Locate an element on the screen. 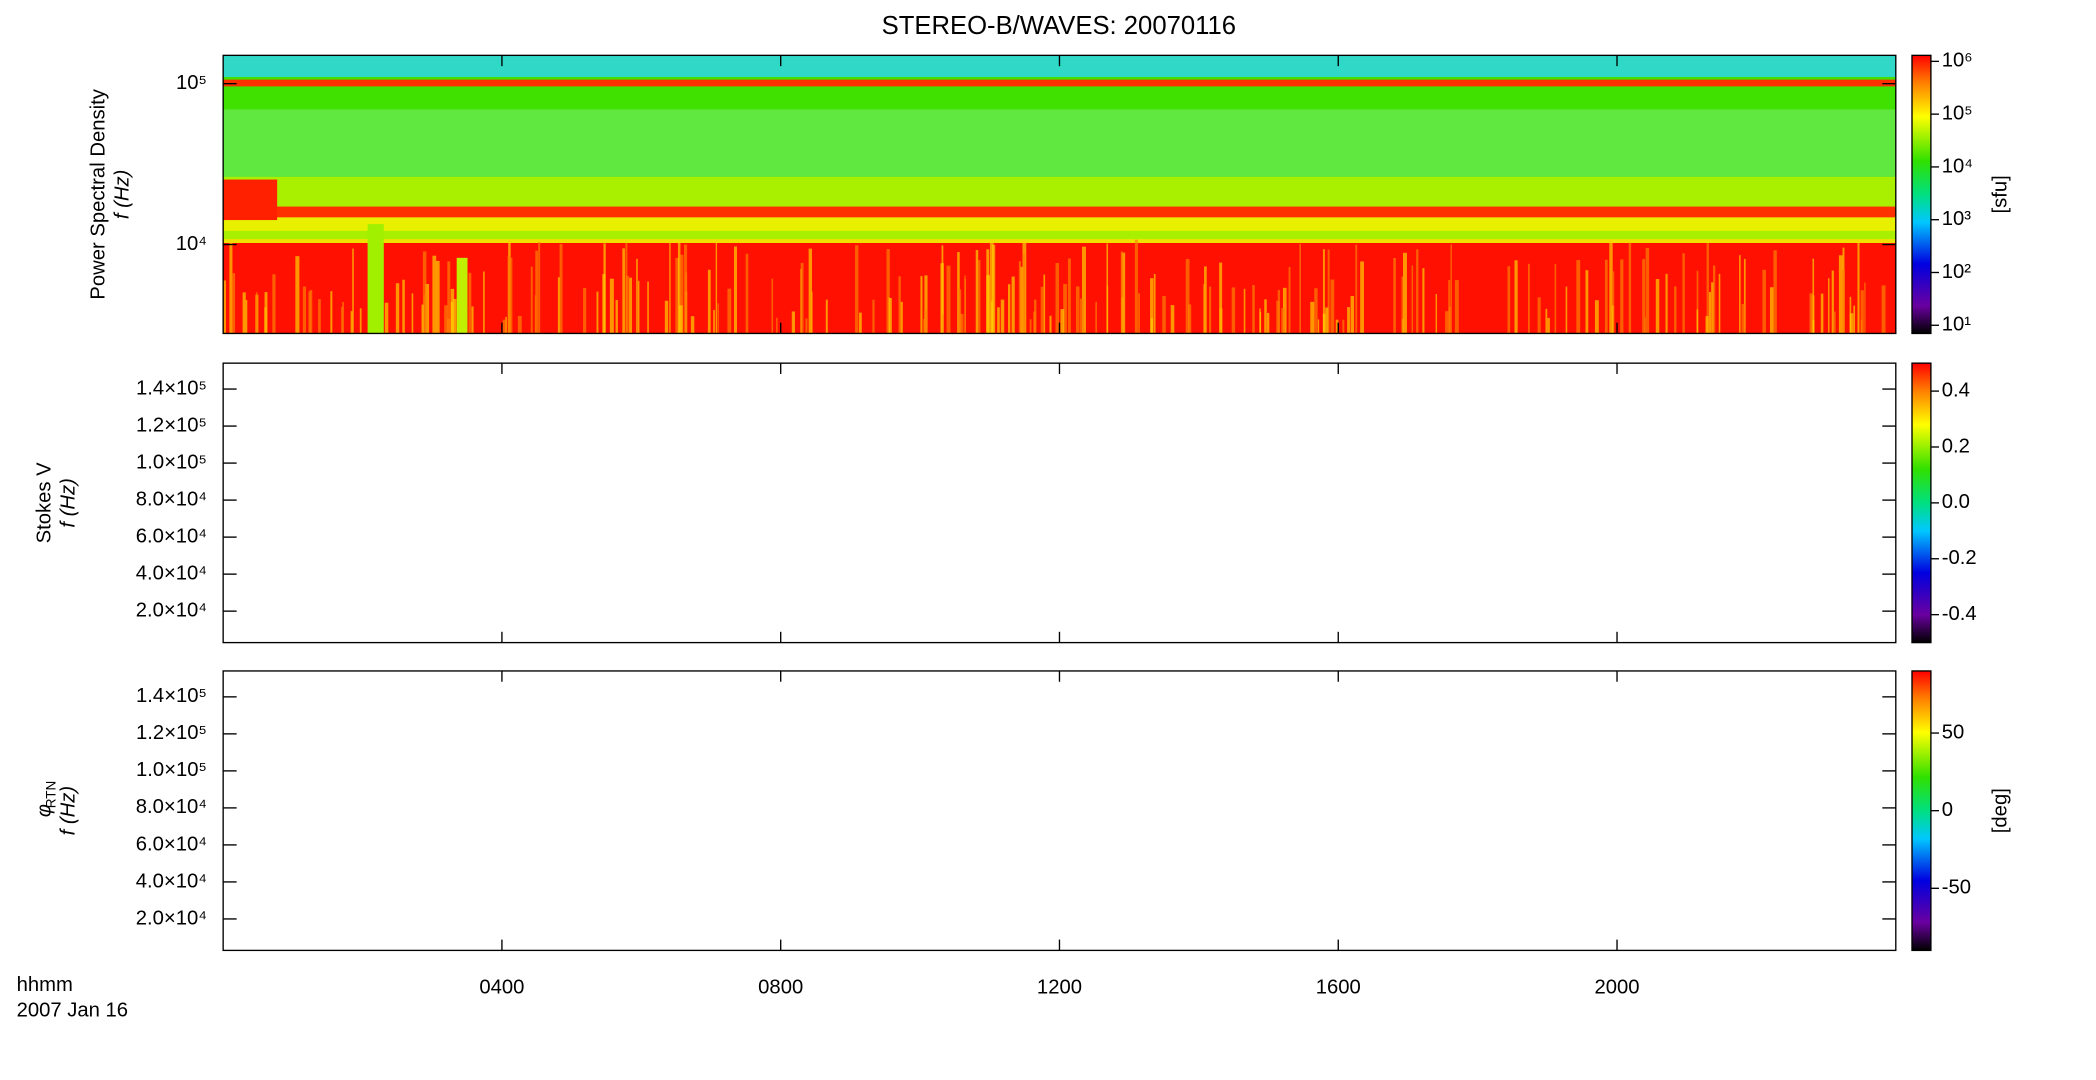 The height and width of the screenshot is (1080, 2096). y-tick-label: 6.0×10⁴ is located at coordinates (171, 844).